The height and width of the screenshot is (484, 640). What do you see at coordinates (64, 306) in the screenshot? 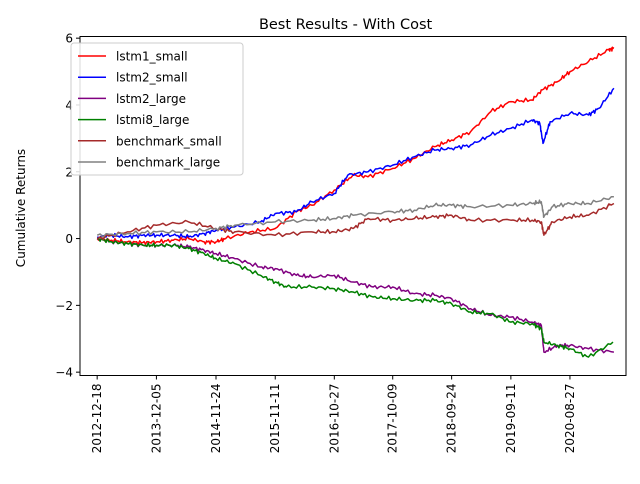
I see `y-tick-label: −2` at bounding box center [64, 306].